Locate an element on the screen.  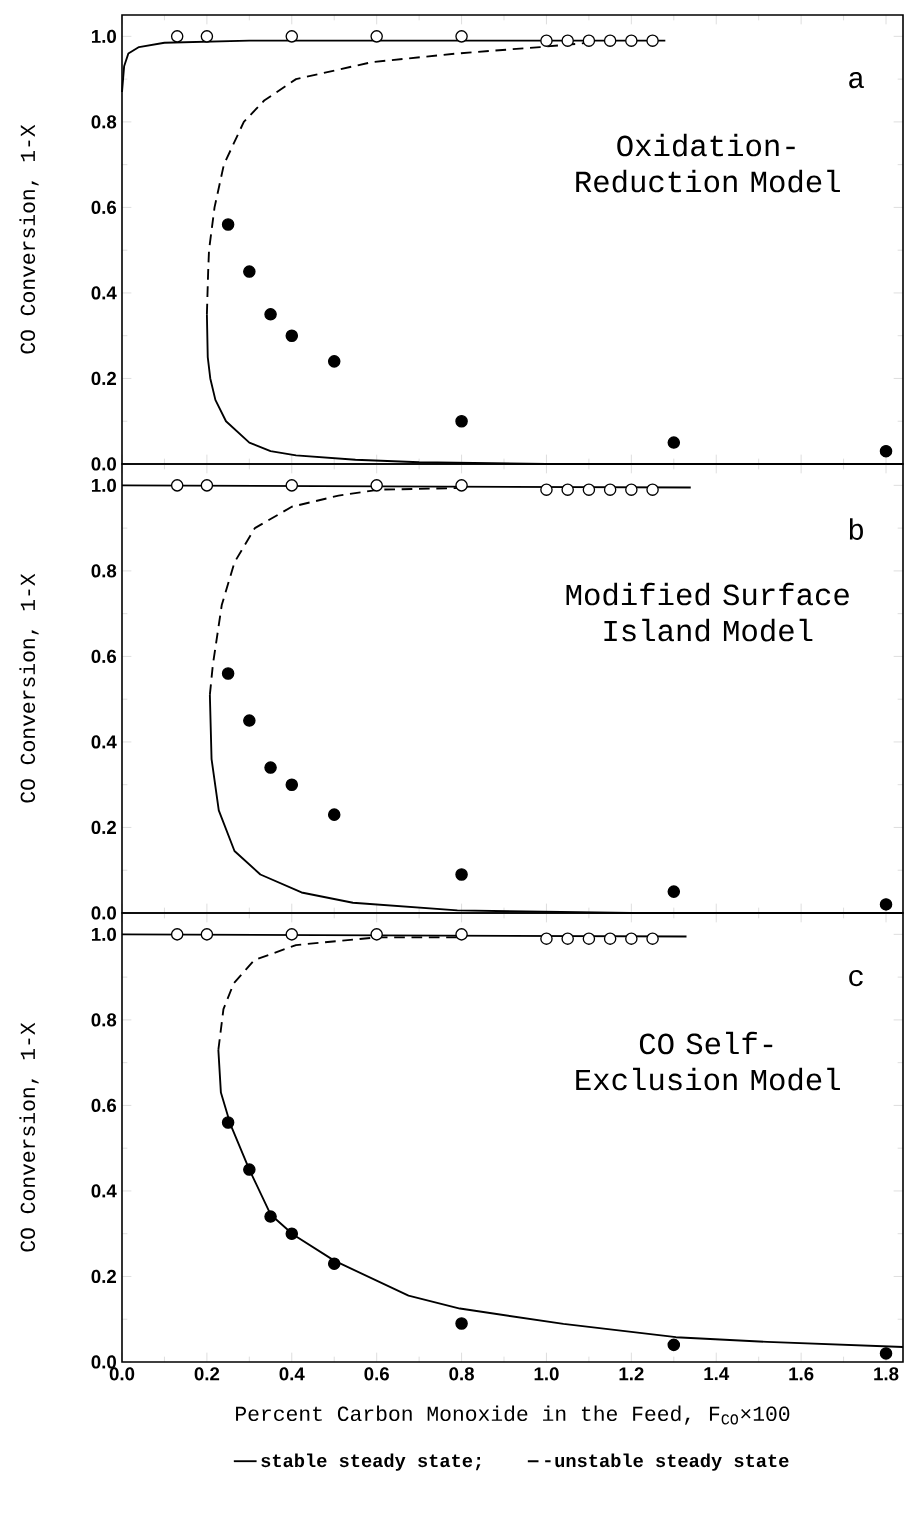
x-tick-label: 1.0 is located at coordinates (546, 1374).